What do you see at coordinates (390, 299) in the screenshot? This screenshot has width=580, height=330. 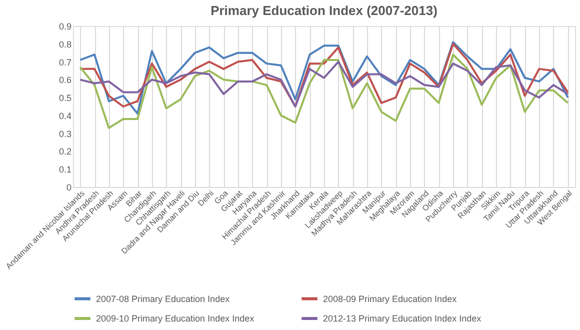 I see `legend-label: 2008-09 Primary Education Index` at bounding box center [390, 299].